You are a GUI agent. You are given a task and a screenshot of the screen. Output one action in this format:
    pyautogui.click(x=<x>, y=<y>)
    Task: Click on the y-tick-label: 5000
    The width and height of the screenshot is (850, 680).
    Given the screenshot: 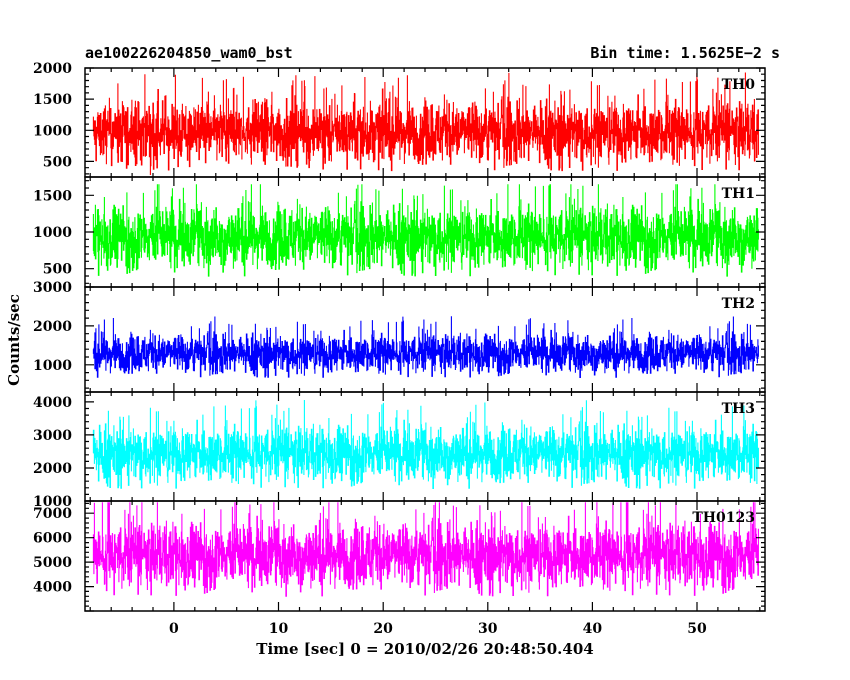 What is the action you would take?
    pyautogui.click(x=52, y=563)
    